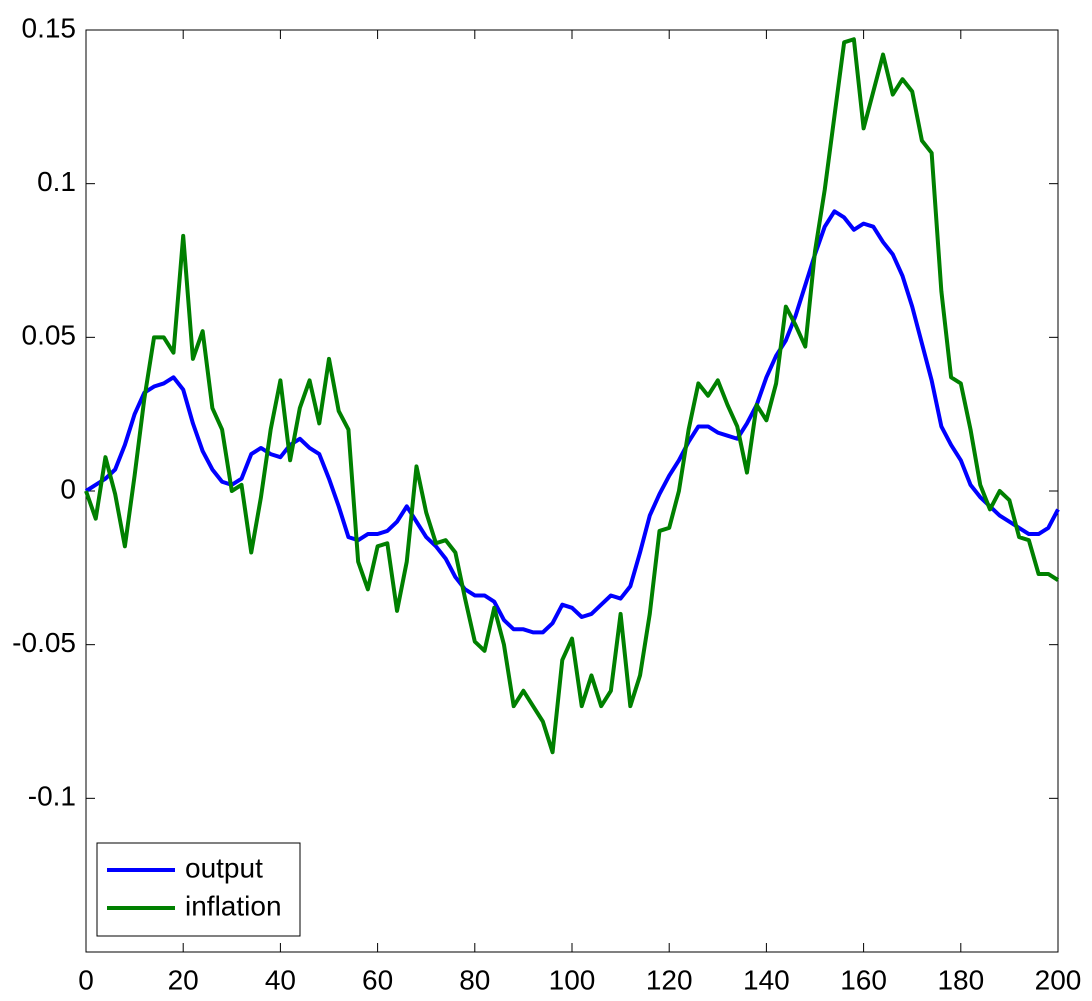 Image resolution: width=1092 pixels, height=1001 pixels. What do you see at coordinates (44, 642) in the screenshot?
I see `y-tick-label: -0.05` at bounding box center [44, 642].